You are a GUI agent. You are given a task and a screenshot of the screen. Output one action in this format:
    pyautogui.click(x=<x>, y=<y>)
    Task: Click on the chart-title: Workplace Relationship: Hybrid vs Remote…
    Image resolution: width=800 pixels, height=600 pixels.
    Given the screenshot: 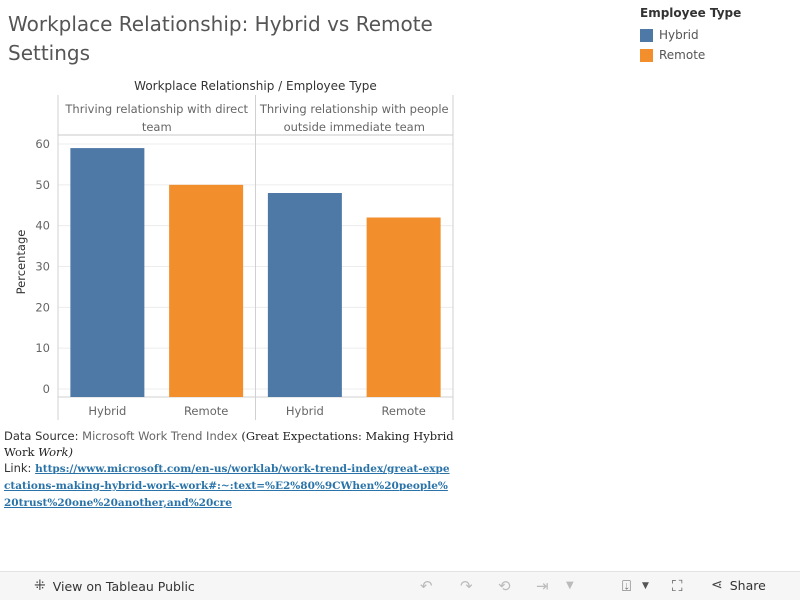 What is the action you would take?
    pyautogui.click(x=220, y=38)
    